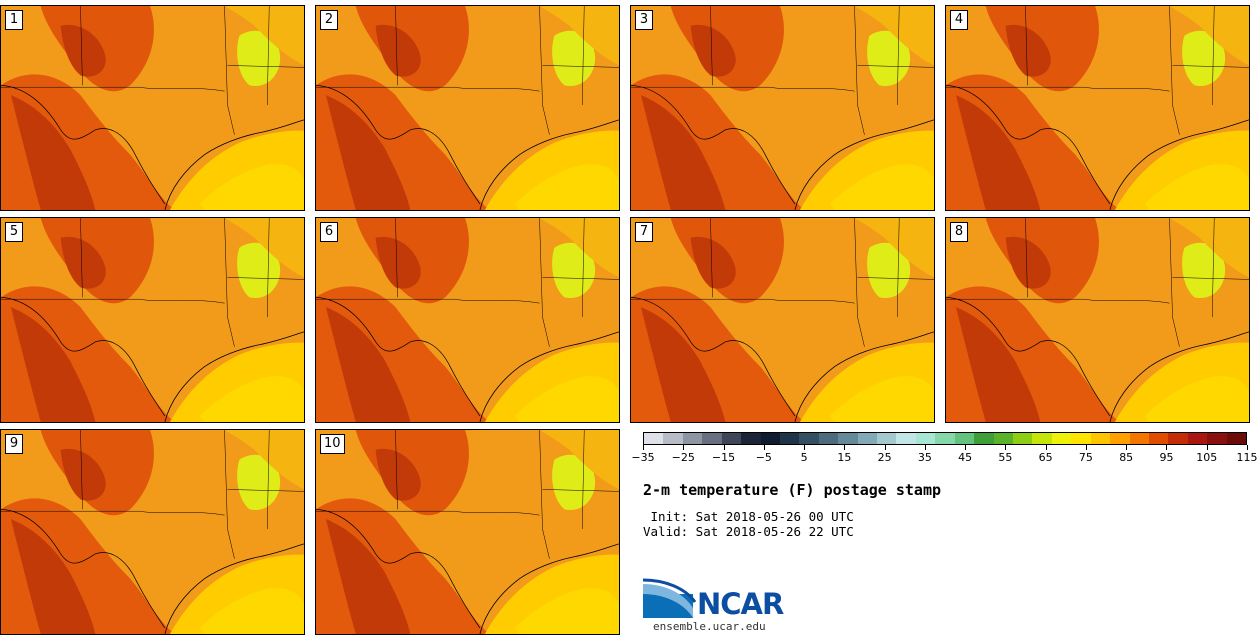 The width and height of the screenshot is (1260, 635). I want to click on colorbar-tick-label: 75, so click(1085, 457).